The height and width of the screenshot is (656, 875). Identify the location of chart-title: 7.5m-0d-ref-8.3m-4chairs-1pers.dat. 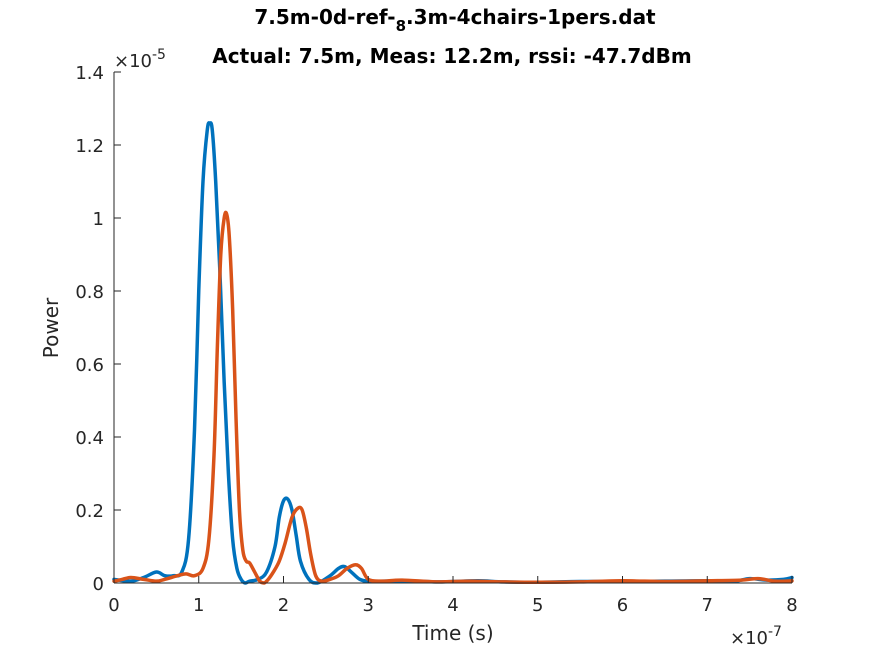
(455, 20).